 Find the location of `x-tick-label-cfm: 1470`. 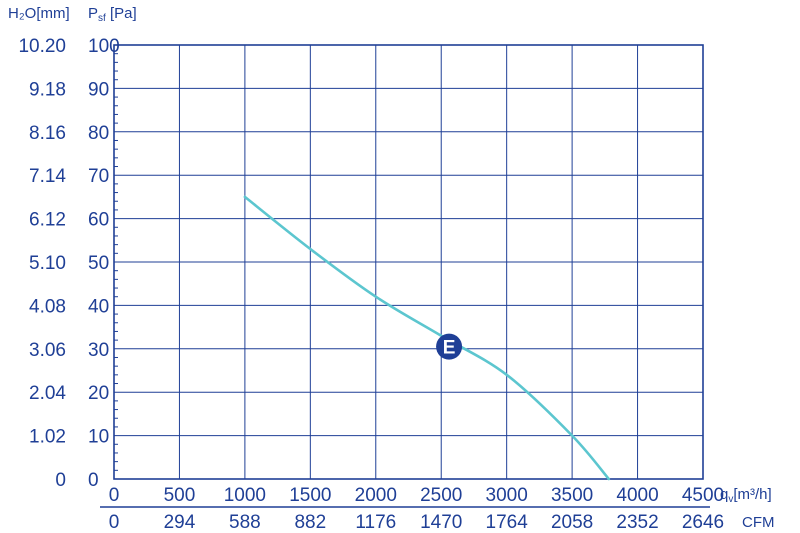

x-tick-label-cfm: 1470 is located at coordinates (441, 522).